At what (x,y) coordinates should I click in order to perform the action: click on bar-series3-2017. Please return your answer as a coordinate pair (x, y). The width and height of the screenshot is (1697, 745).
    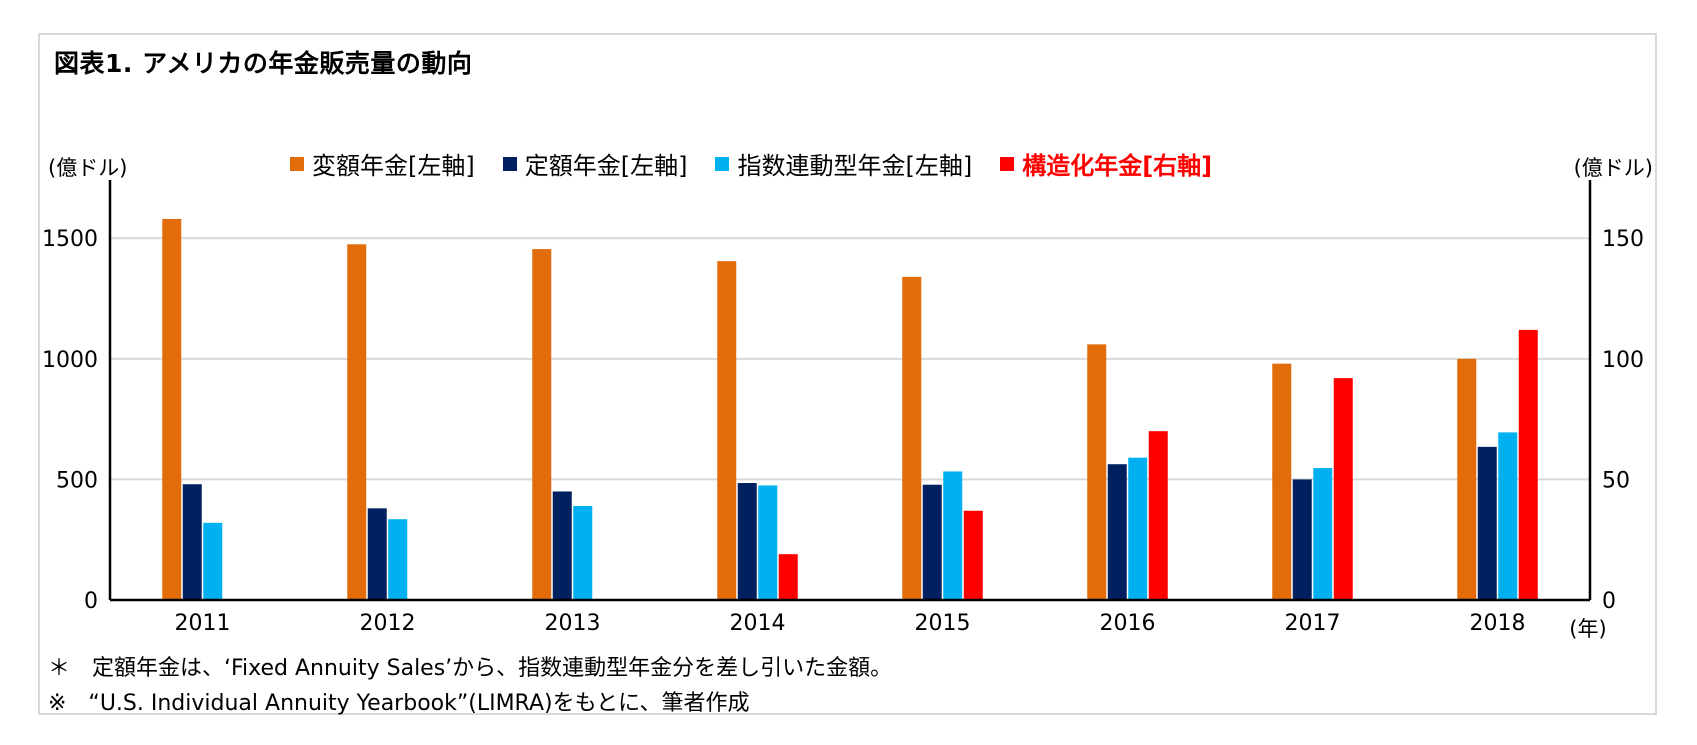
    Looking at the image, I should click on (1343, 489).